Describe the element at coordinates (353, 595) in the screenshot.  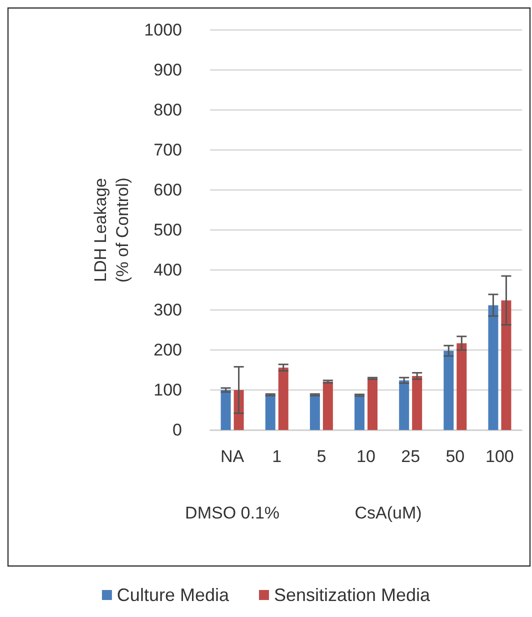
I see `legend-label: Sensitization Media` at that location.